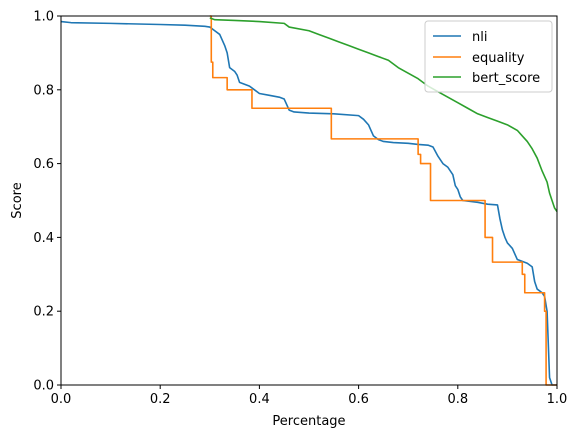 This screenshot has height=438, width=578. What do you see at coordinates (43, 386) in the screenshot?
I see `y-tick-label: 0.0` at bounding box center [43, 386].